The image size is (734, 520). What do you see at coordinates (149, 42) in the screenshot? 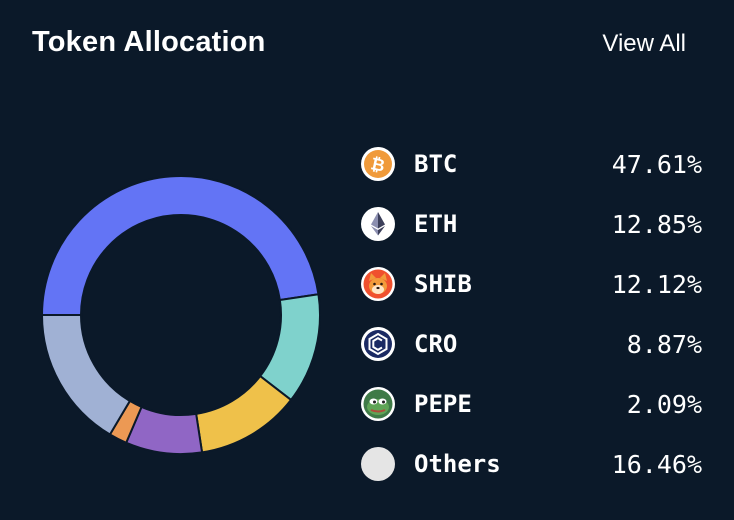
I see `card-title: Token Allocation` at bounding box center [149, 42].